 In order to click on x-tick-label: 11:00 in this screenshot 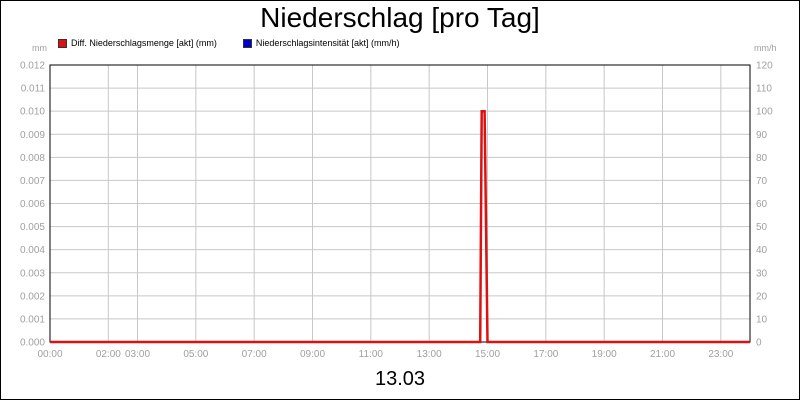, I will do `click(371, 354)`.